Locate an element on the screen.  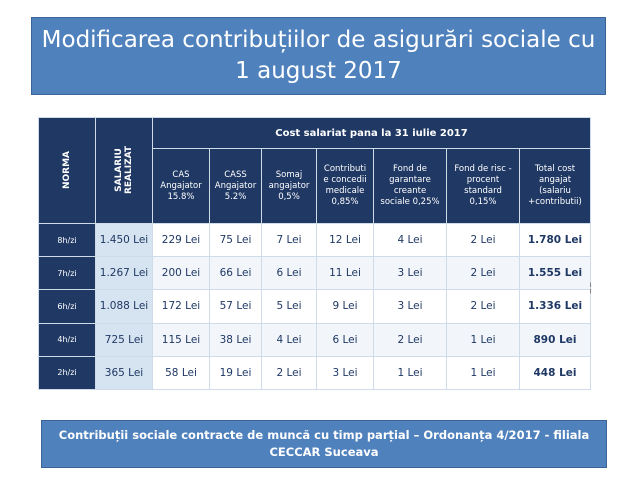
sub-header-line: procent is located at coordinates (483, 180).